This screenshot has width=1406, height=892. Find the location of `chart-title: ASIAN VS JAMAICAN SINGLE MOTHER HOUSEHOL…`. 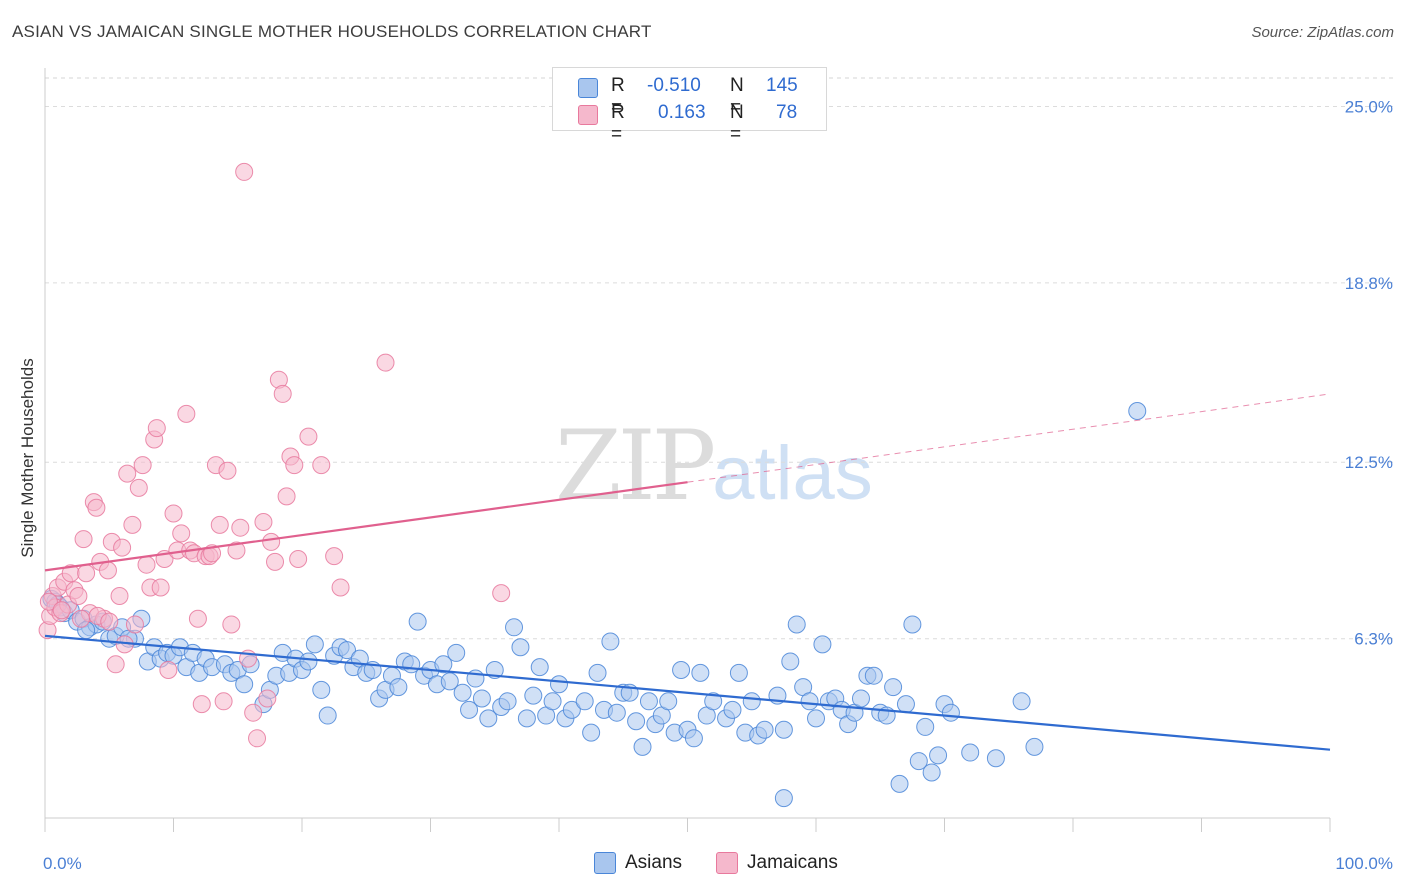

chart-title: ASIAN VS JAMAICAN SINGLE MOTHER HOUSEHOL… is located at coordinates (332, 31).